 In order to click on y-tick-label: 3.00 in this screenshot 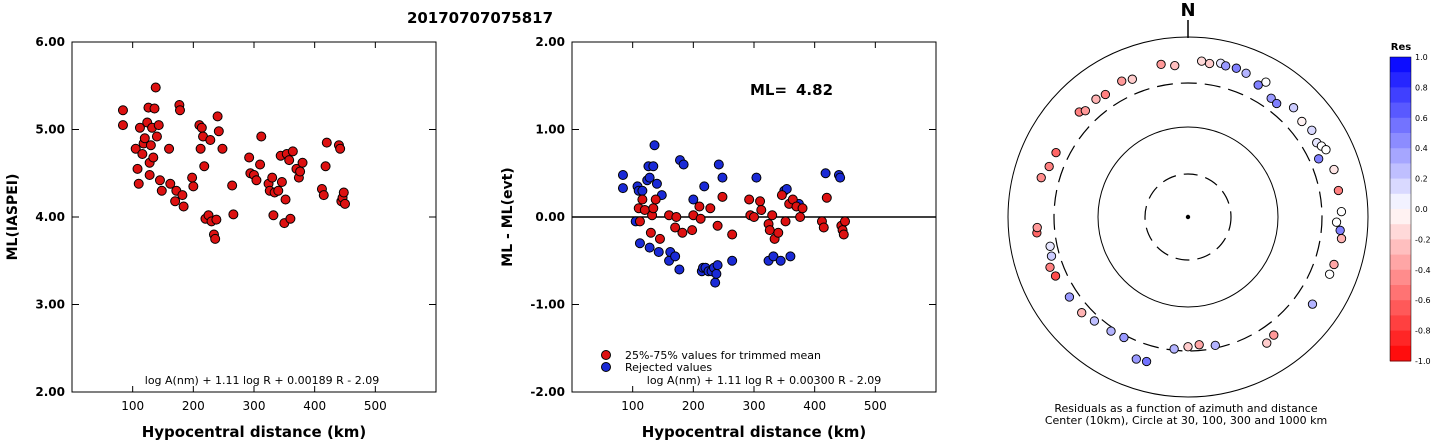, I will do `click(50, 305)`.